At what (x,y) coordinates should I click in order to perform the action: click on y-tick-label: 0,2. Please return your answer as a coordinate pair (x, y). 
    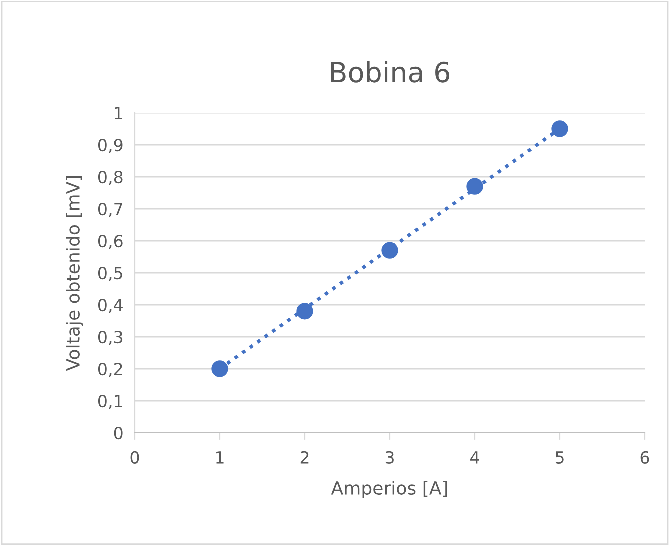
    Looking at the image, I should click on (110, 370).